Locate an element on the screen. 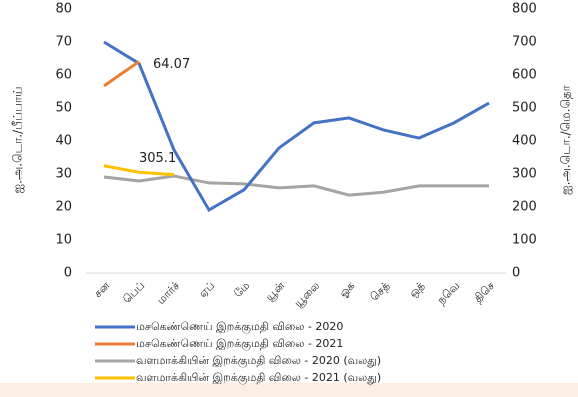  y-tick-label: 10 is located at coordinates (63, 240).